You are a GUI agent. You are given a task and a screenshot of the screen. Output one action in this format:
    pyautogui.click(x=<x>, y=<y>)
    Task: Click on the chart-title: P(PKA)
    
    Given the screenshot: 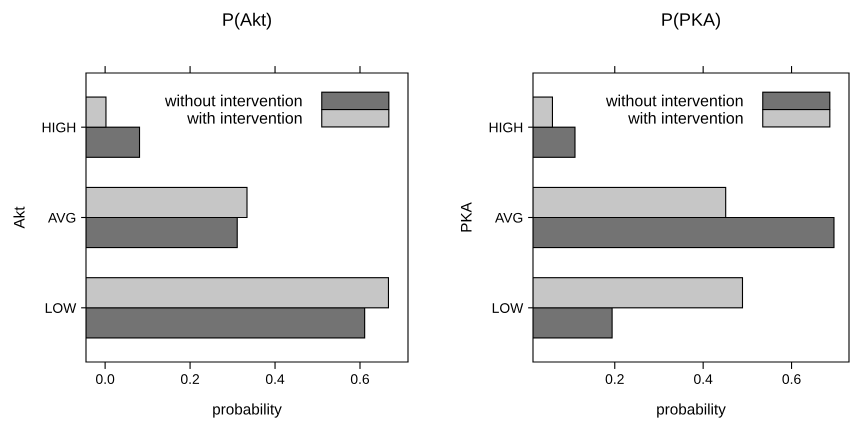 What is the action you would take?
    pyautogui.click(x=691, y=21)
    